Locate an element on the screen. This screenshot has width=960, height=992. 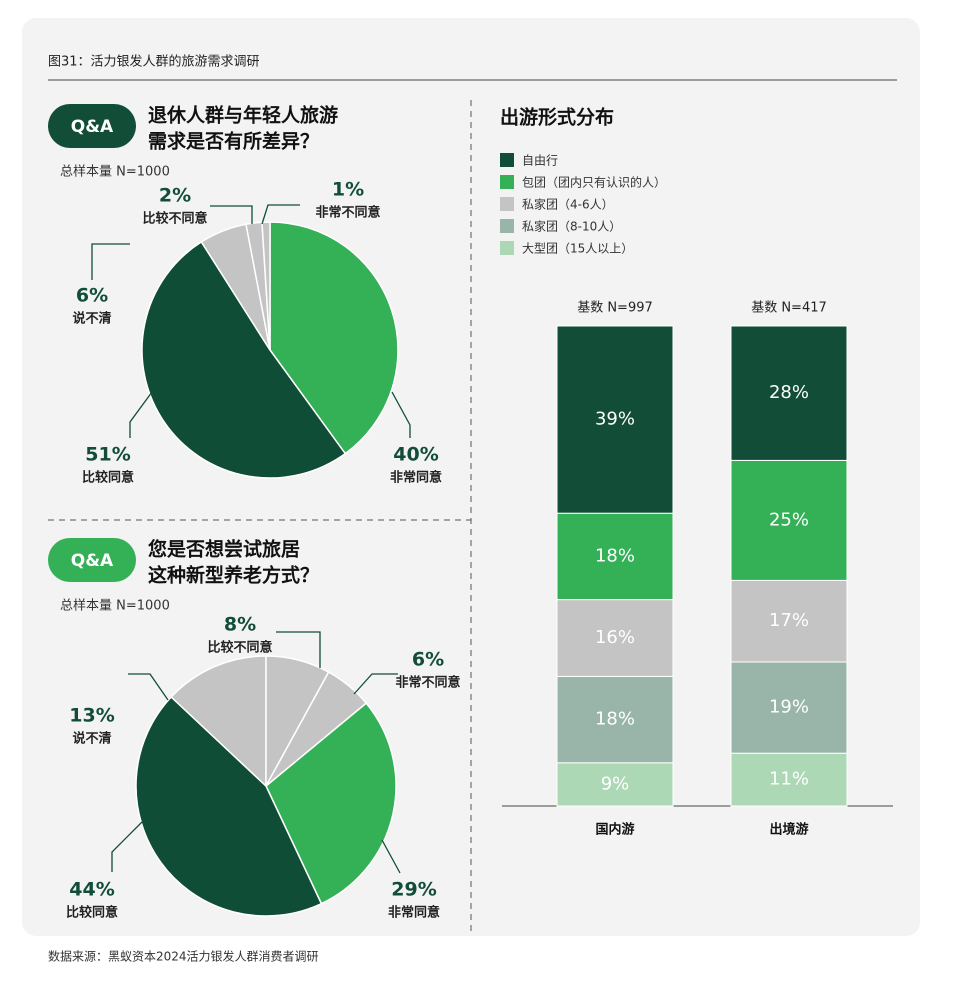
segment-label: 11% is located at coordinates (789, 779).